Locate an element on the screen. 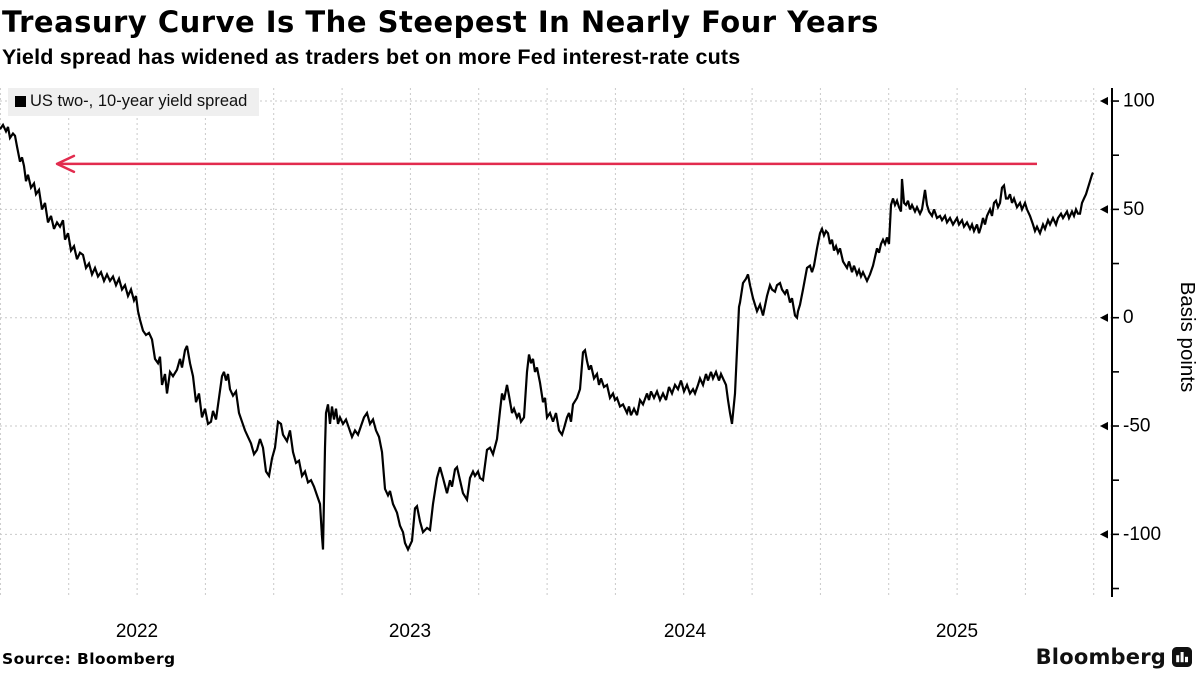  y-axis-tick-label: 0 is located at coordinates (1128, 317).